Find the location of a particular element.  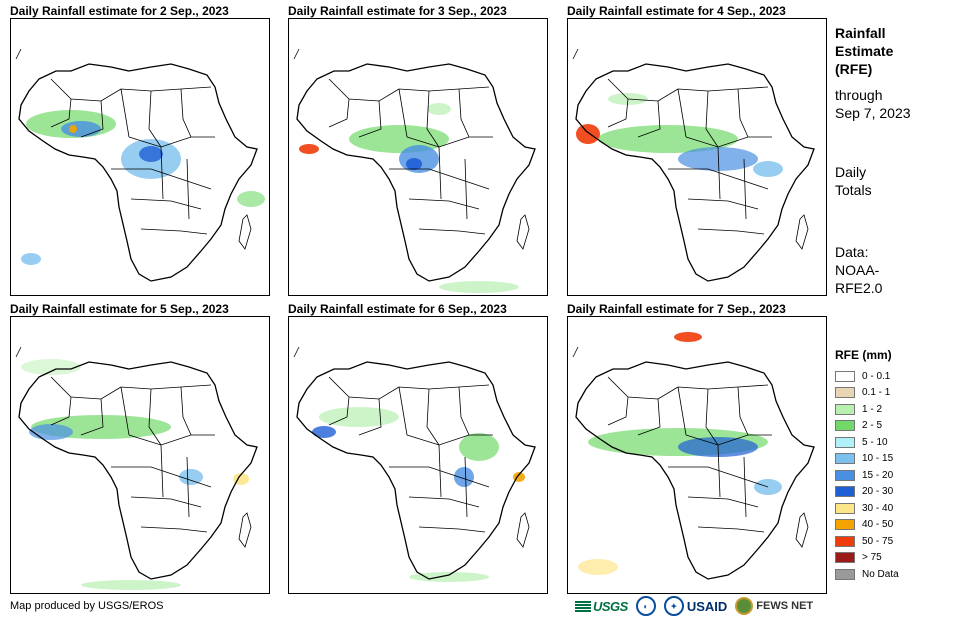

legend-item: 5 - 10 is located at coordinates (867, 442).